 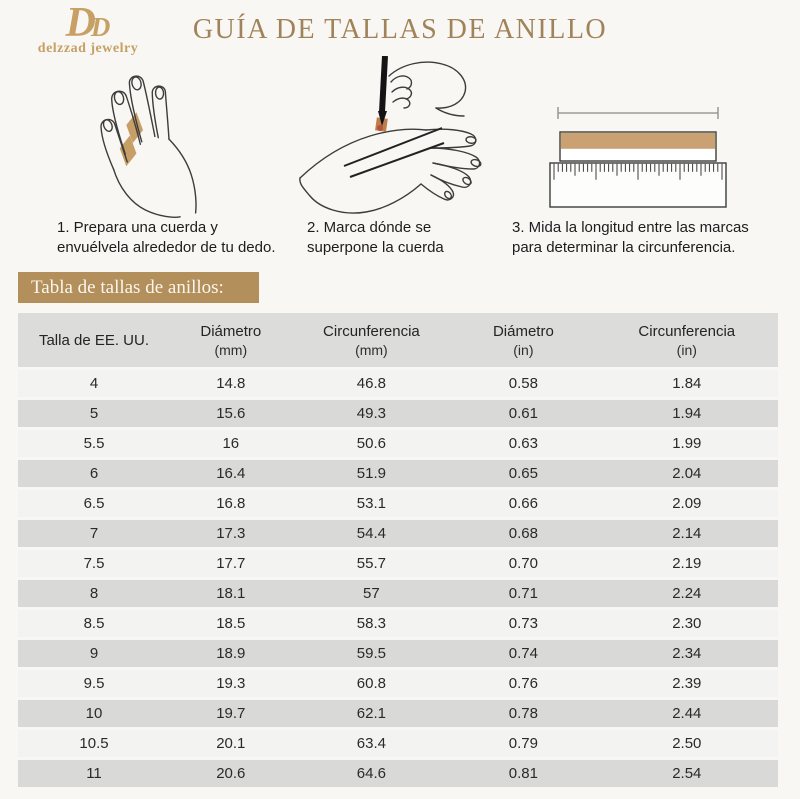 What do you see at coordinates (523, 563) in the screenshot?
I see `table-cell: 0.70` at bounding box center [523, 563].